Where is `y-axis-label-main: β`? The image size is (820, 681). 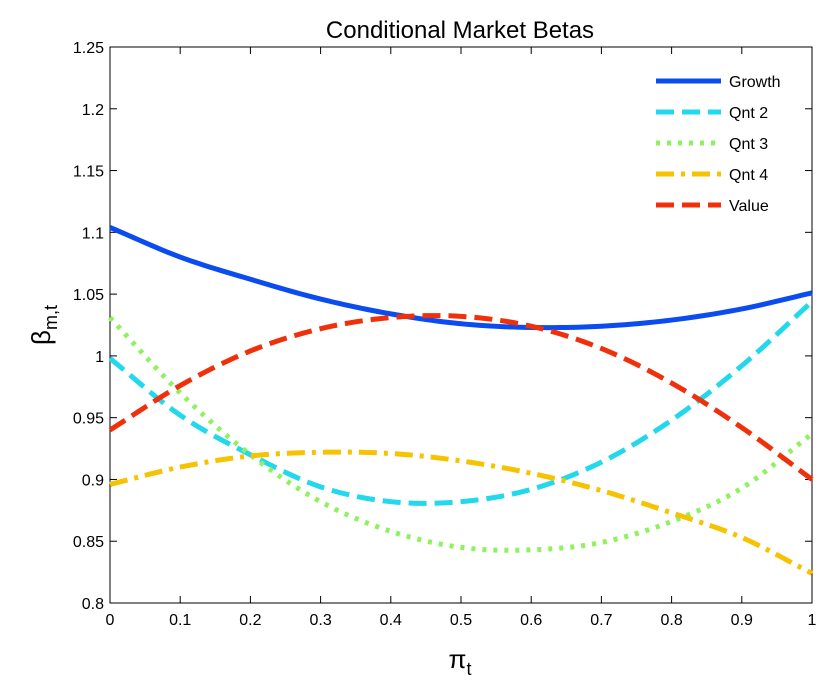
y-axis-label-main: β is located at coordinates (41, 337).